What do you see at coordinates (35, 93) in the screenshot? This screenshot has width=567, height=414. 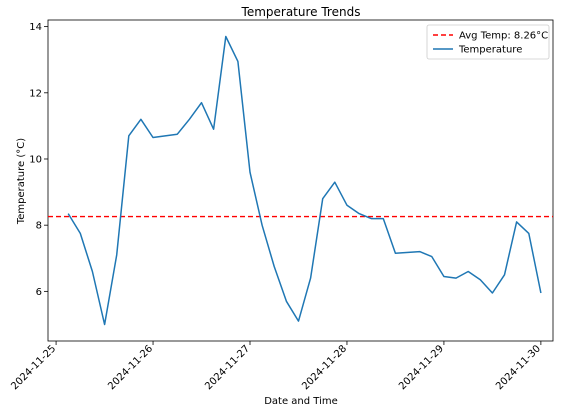 I see `y-tick-label: 12` at bounding box center [35, 93].